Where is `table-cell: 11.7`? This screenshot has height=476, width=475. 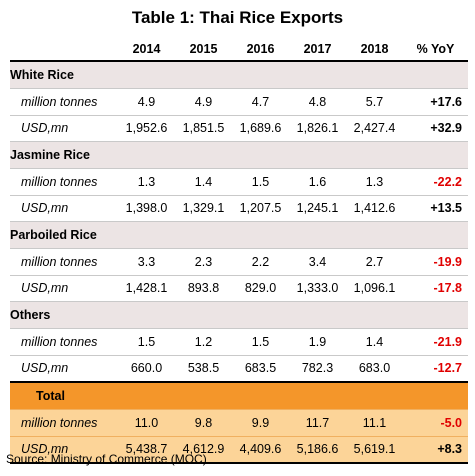 table-cell: 11.7 is located at coordinates (317, 422).